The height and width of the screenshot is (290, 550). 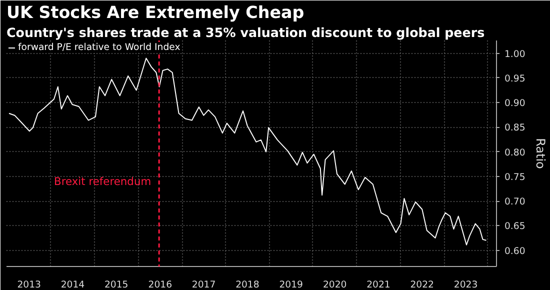 What do you see at coordinates (540, 153) in the screenshot?
I see `y-axis-title: Ratio` at bounding box center [540, 153].